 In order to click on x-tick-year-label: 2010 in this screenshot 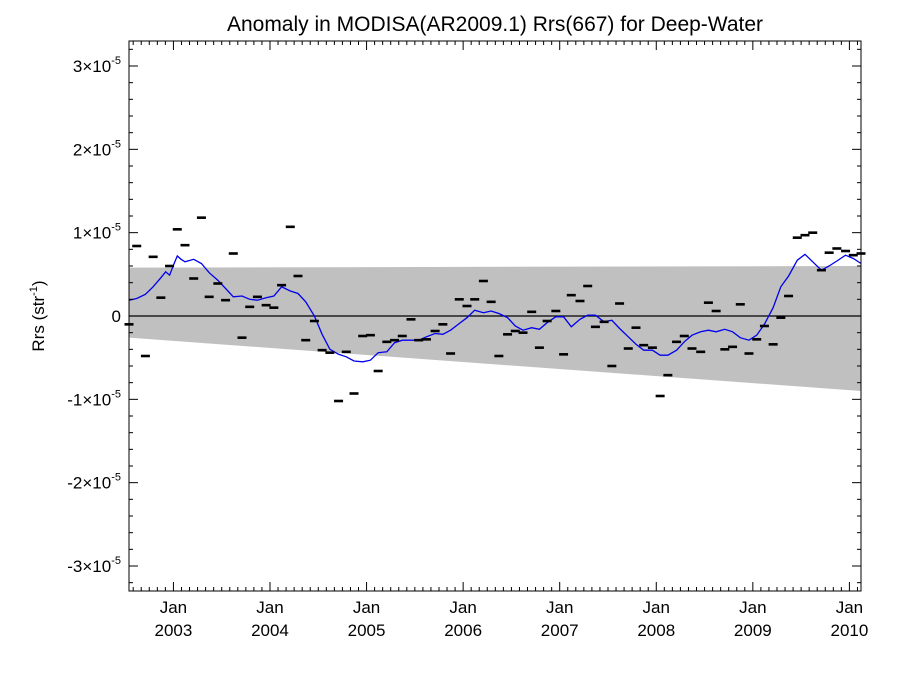, I will do `click(849, 630)`.